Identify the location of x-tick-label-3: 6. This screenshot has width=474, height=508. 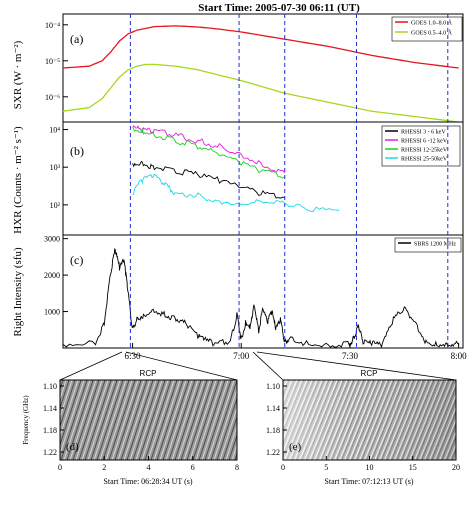
(193, 467).